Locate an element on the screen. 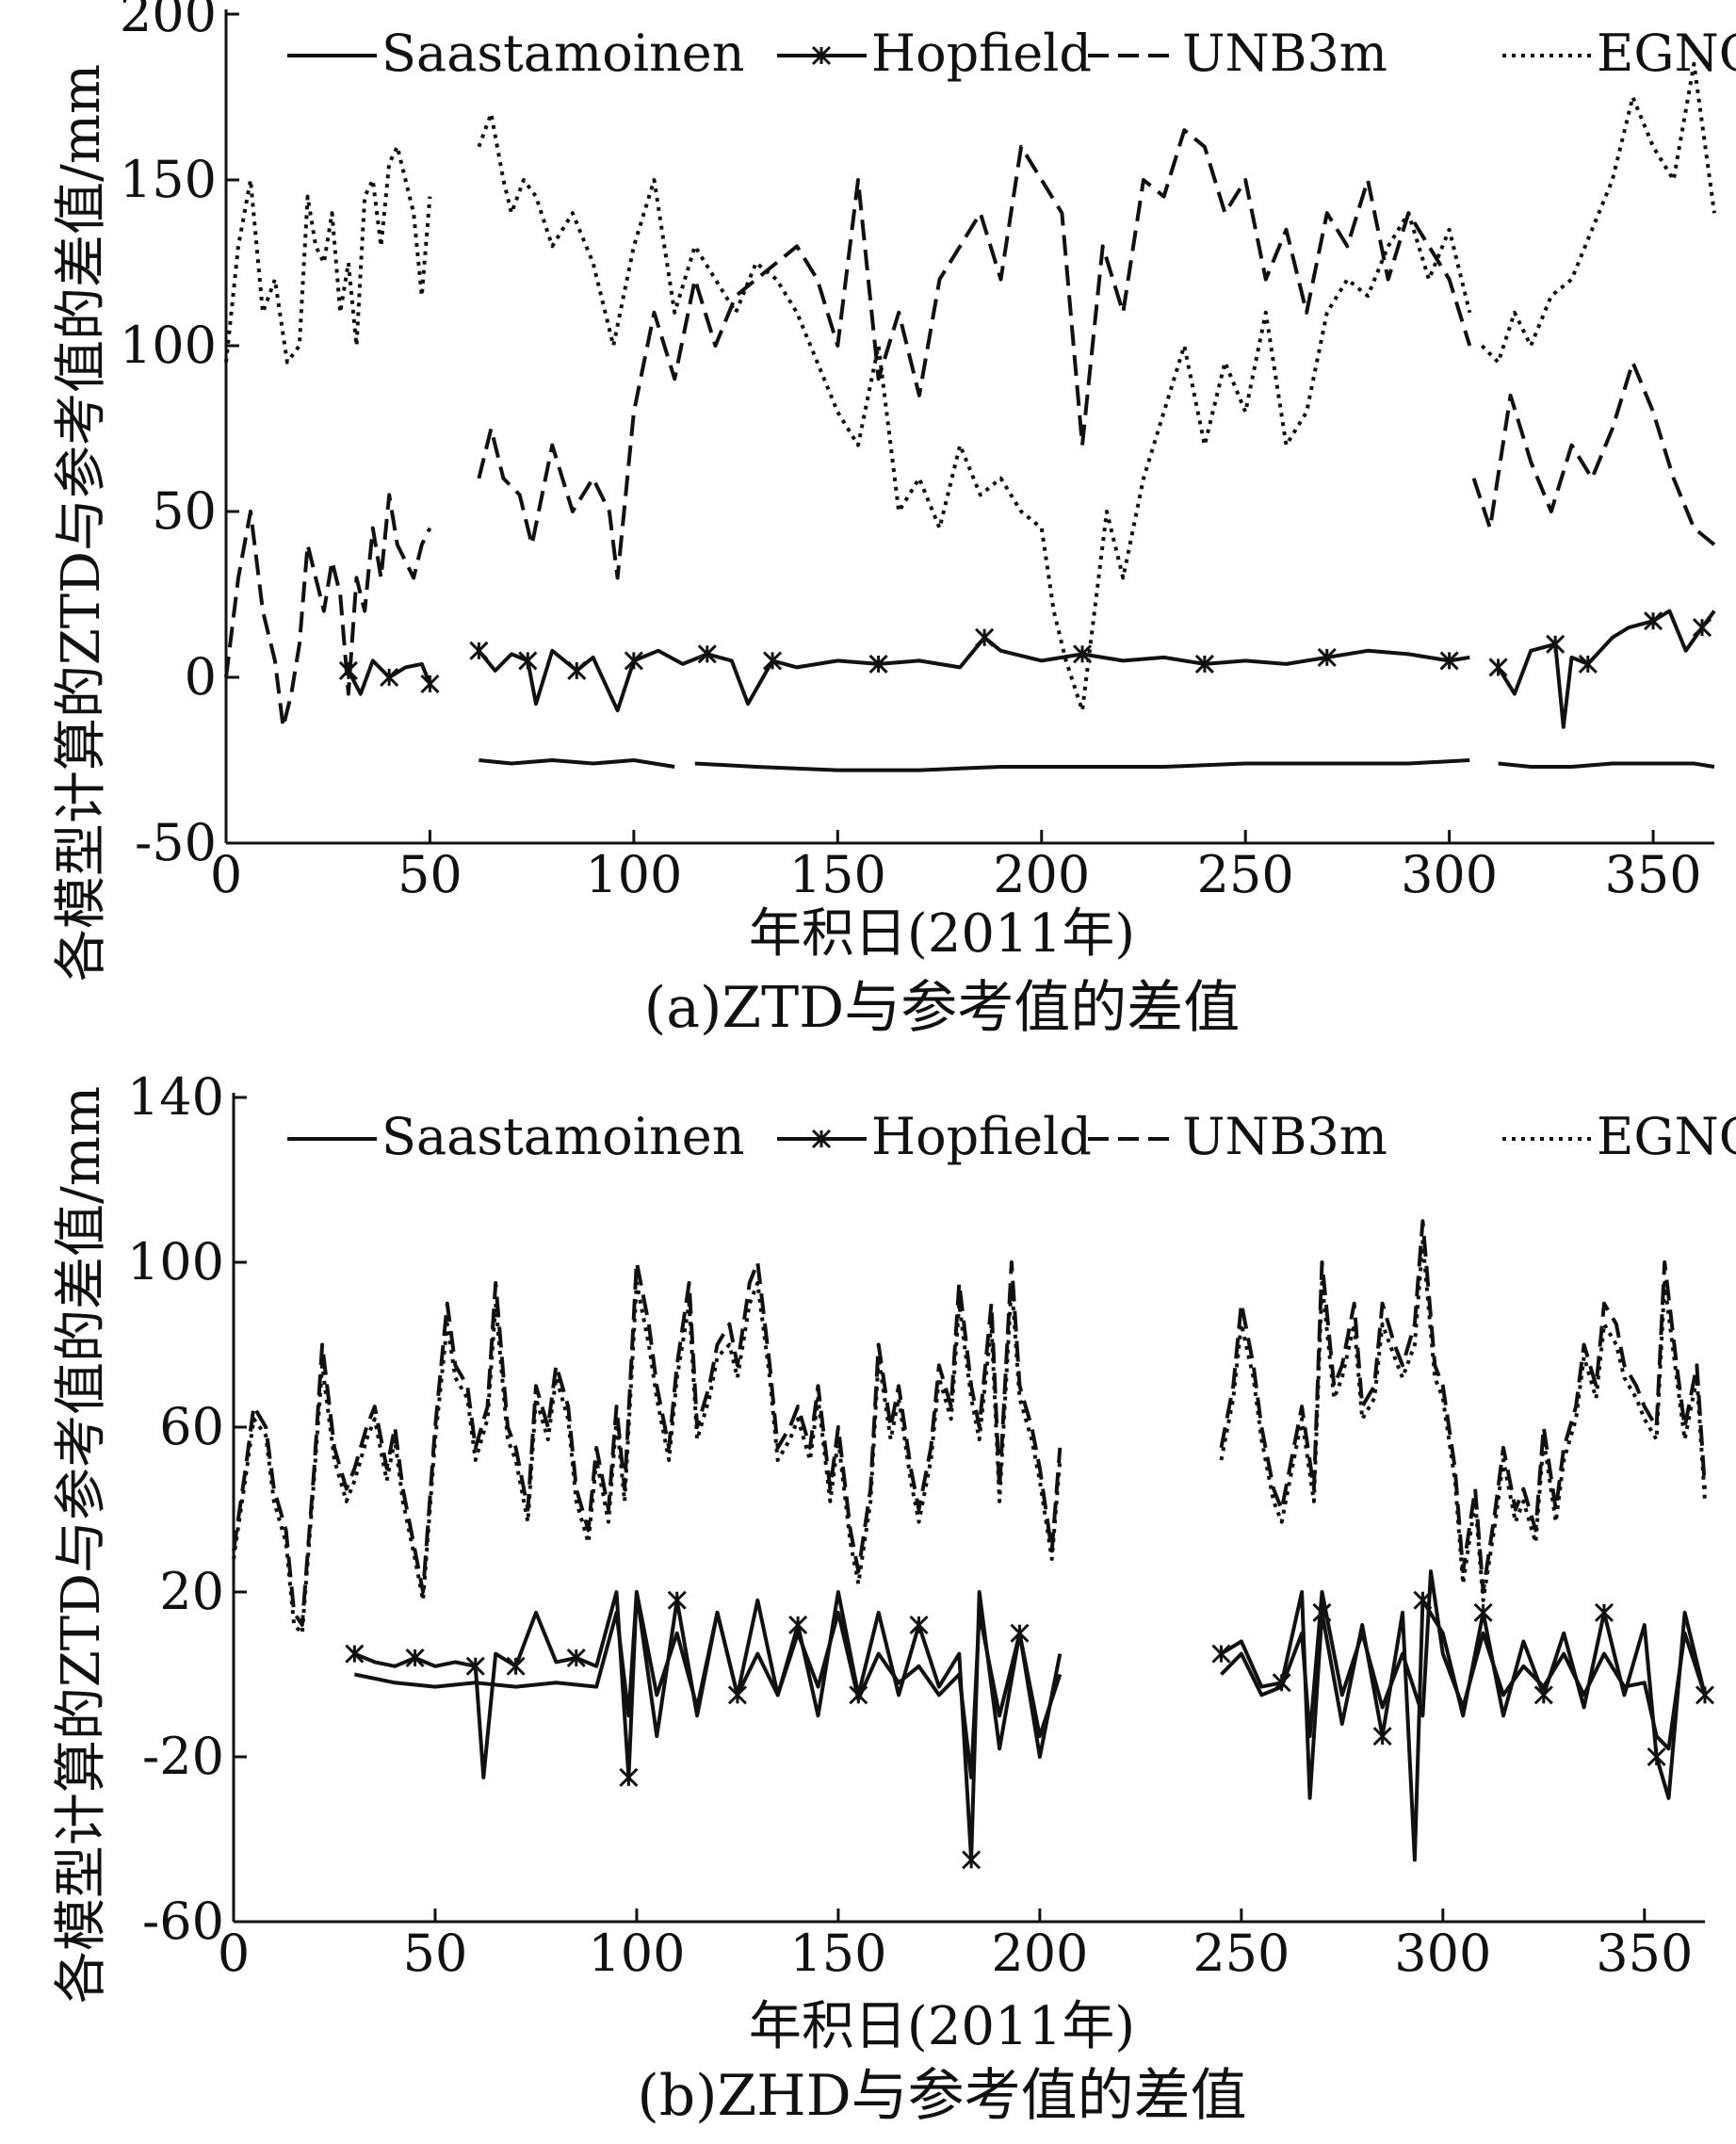  legend-label: Saastamoinen is located at coordinates (563, 53).